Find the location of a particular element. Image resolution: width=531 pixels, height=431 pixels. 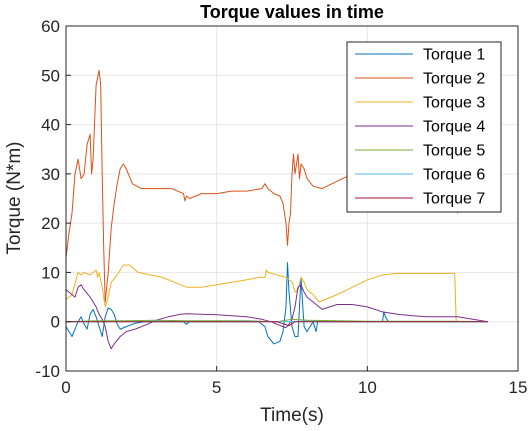

y-tick-label-0: -10 is located at coordinates (47, 371).